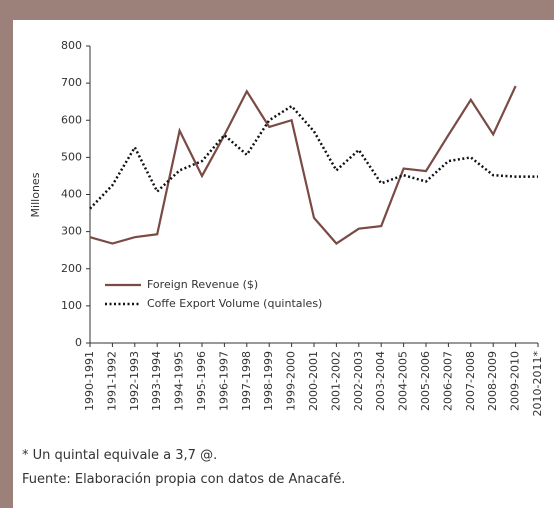  Describe the element at coordinates (71, 119) in the screenshot. I see `y-tick-label: 600` at that location.